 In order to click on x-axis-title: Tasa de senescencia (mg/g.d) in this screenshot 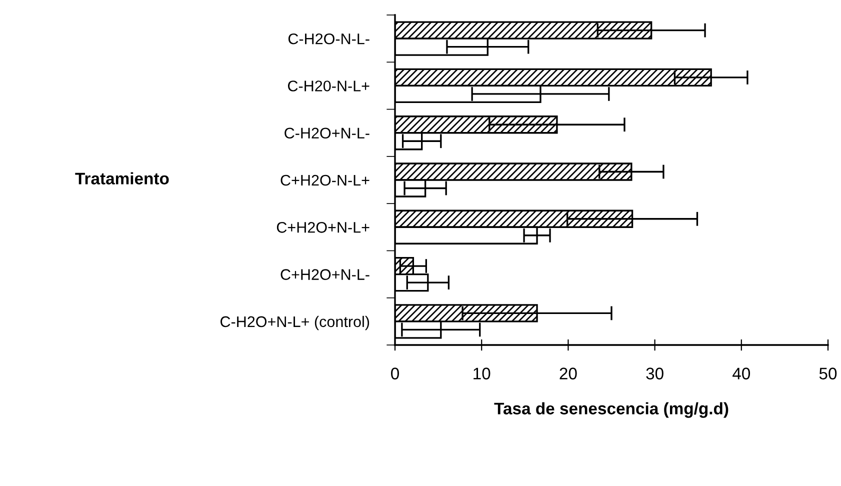, I will do `click(611, 410)`.